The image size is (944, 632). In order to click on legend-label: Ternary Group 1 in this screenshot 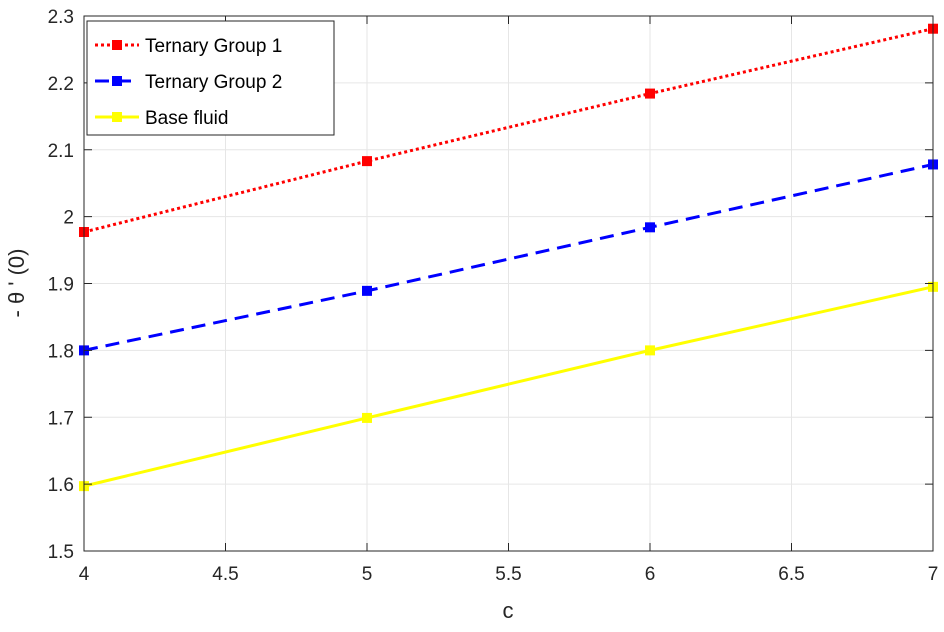, I will do `click(213, 46)`.